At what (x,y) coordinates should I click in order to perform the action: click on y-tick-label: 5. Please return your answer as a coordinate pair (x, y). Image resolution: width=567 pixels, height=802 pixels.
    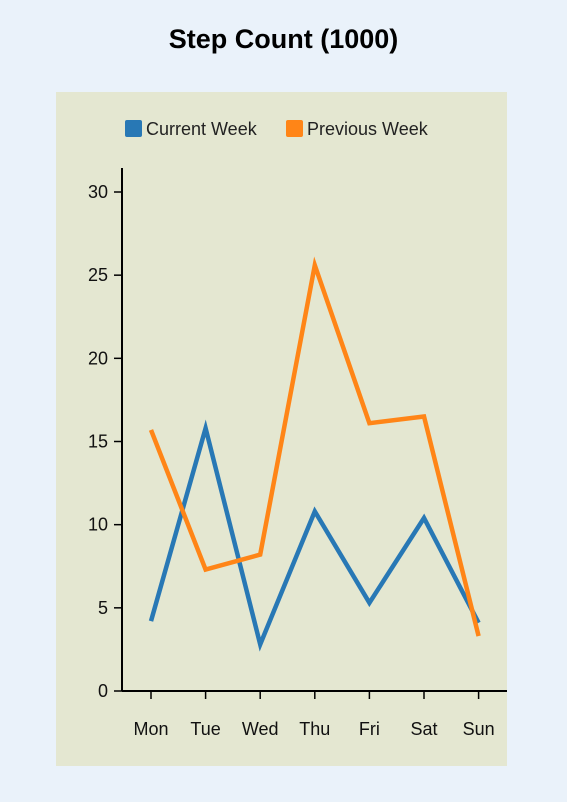
    Looking at the image, I should click on (103, 608).